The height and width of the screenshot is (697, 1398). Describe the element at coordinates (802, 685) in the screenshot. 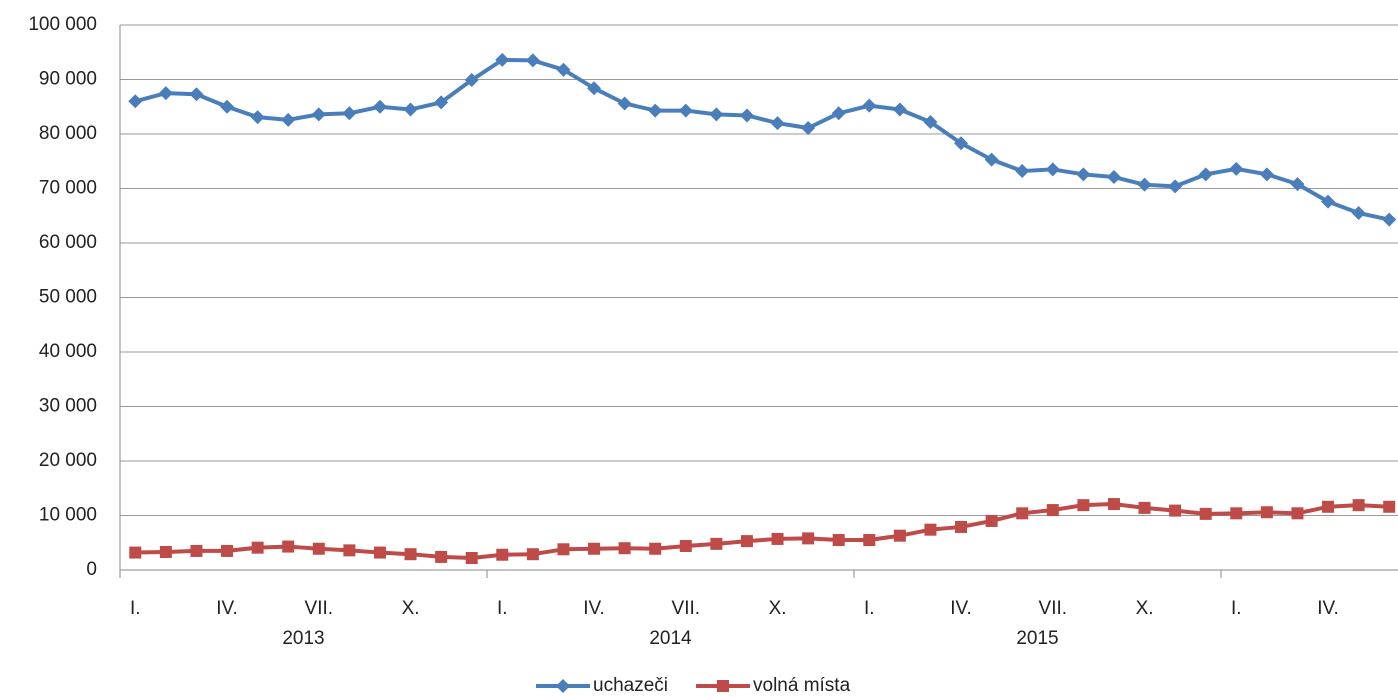

I see `legend-label: volná místa` at that location.